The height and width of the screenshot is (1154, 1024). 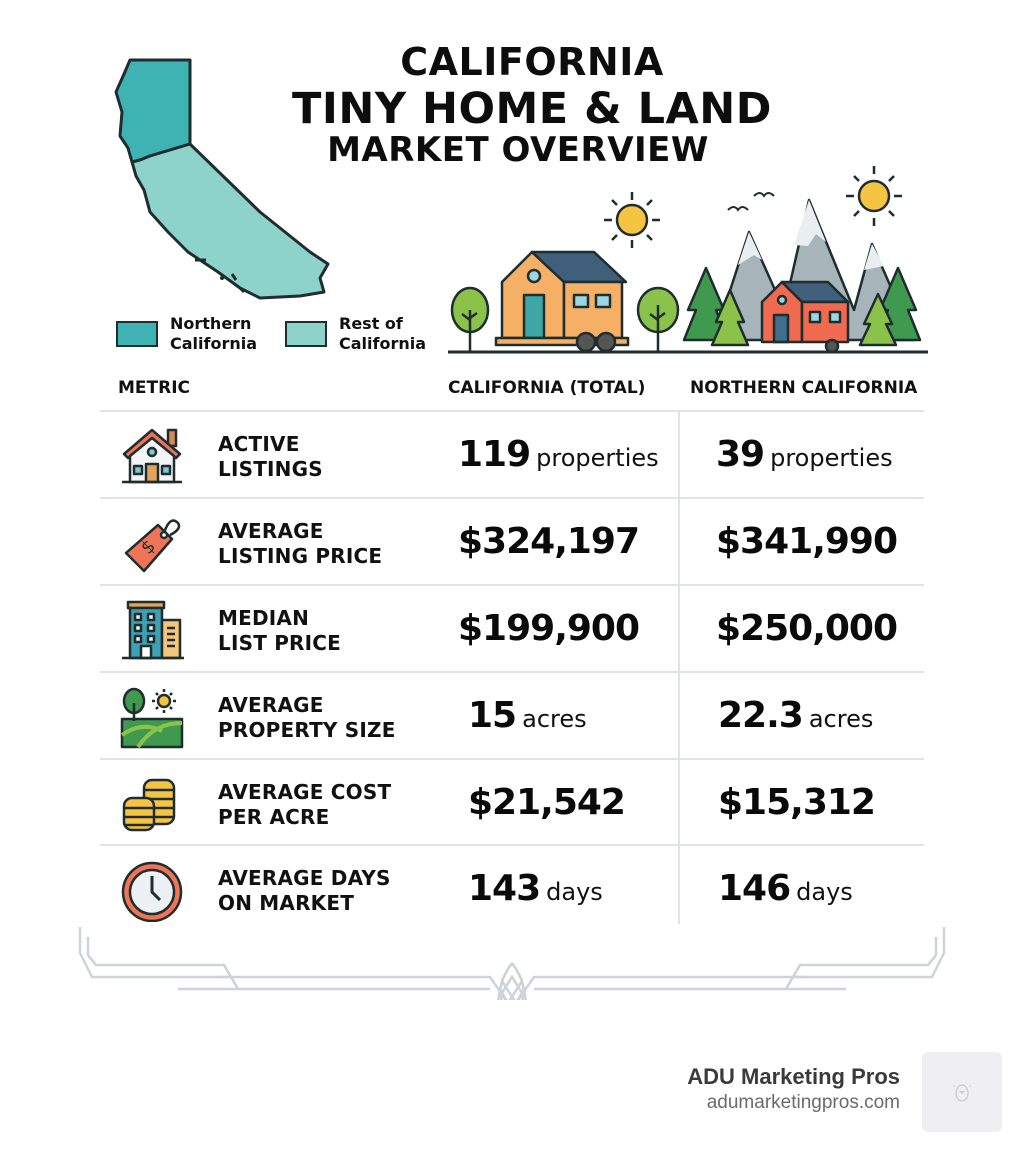 I want to click on california-total-value: $199,900, so click(x=549, y=628).